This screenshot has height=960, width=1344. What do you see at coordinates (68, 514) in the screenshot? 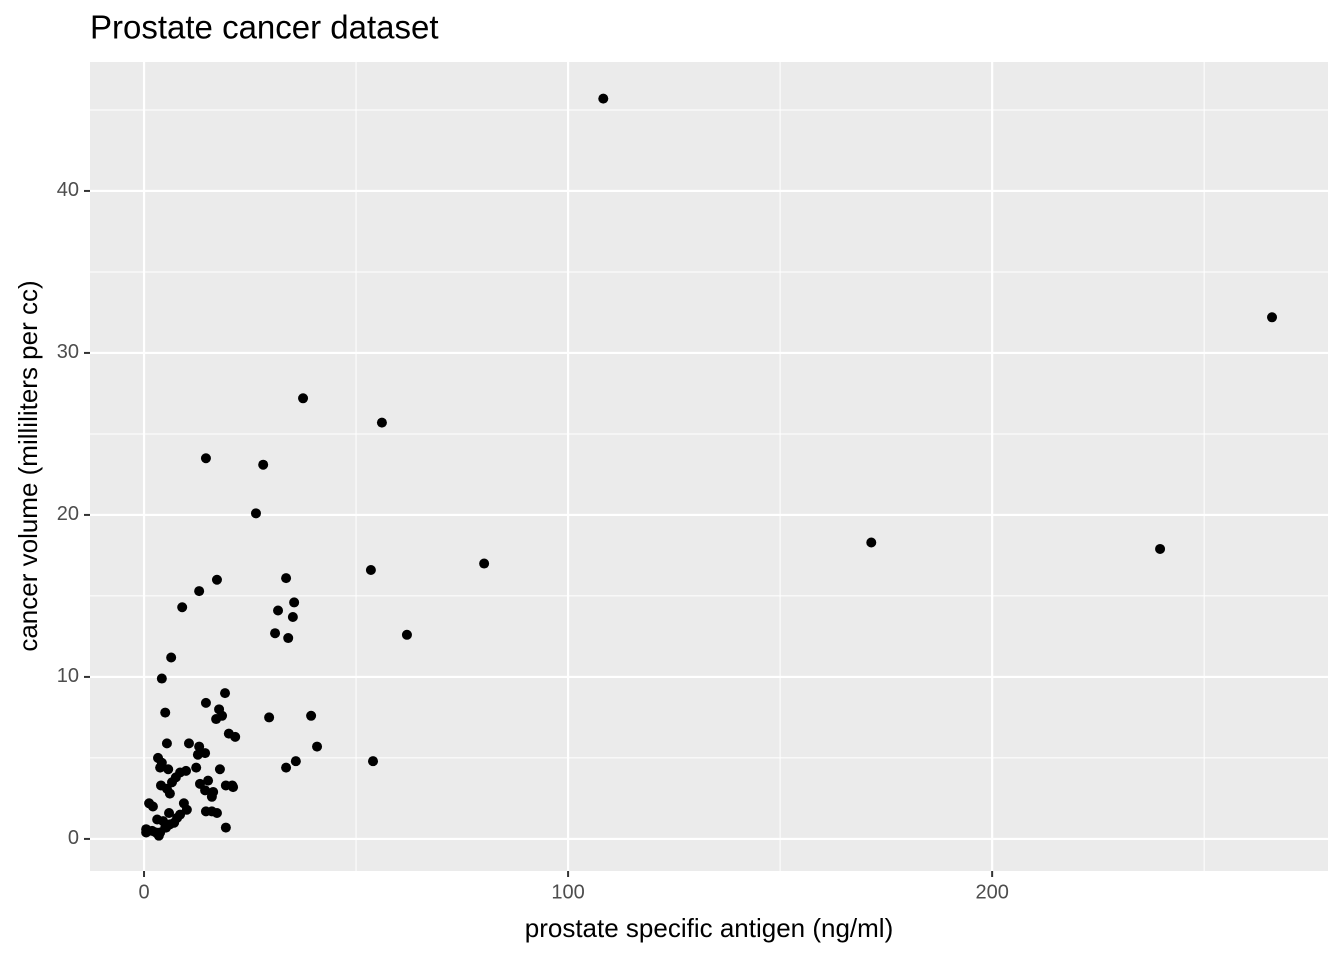
I see `y-tick-label: 20` at bounding box center [68, 514].